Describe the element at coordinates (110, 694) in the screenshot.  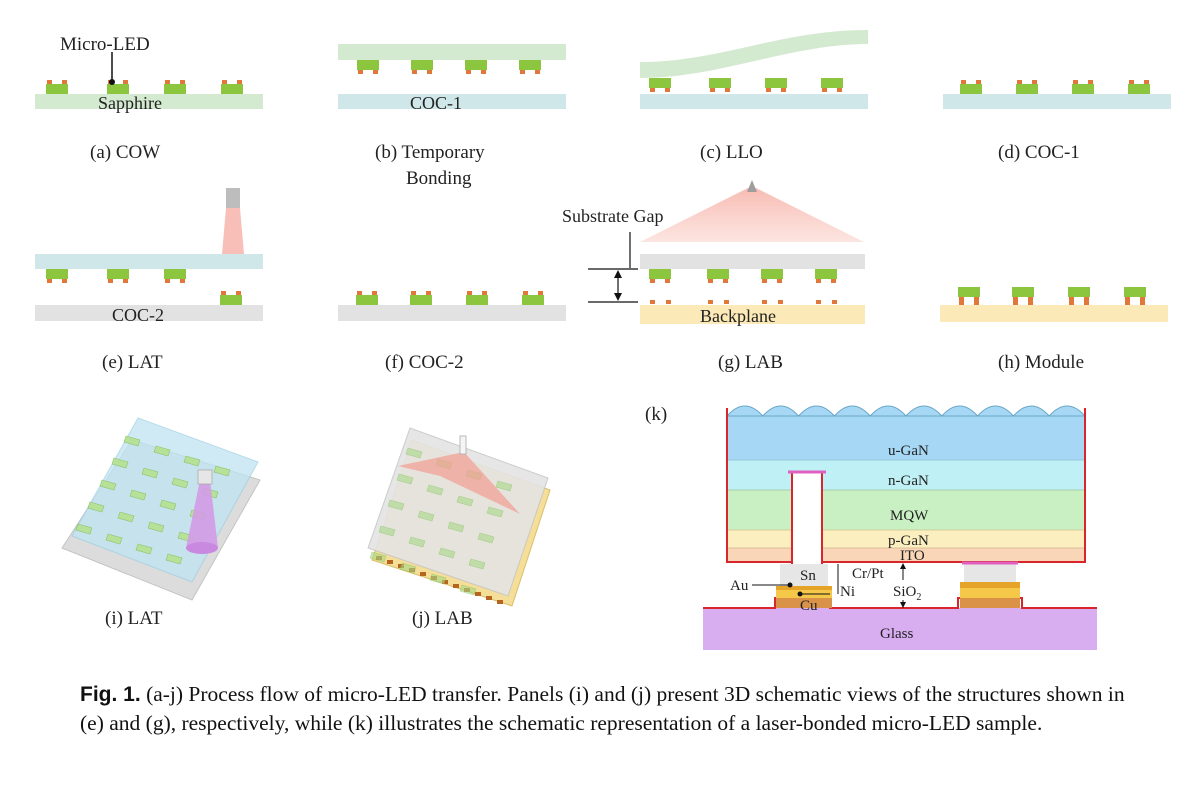
I see `figure-number: Fig. 1.` at that location.